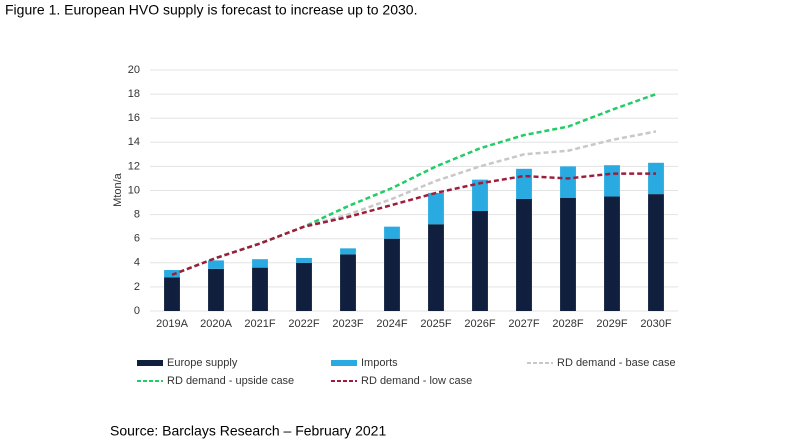 This screenshot has width=790, height=447. I want to click on x-tick-label: 2023F, so click(347, 324).